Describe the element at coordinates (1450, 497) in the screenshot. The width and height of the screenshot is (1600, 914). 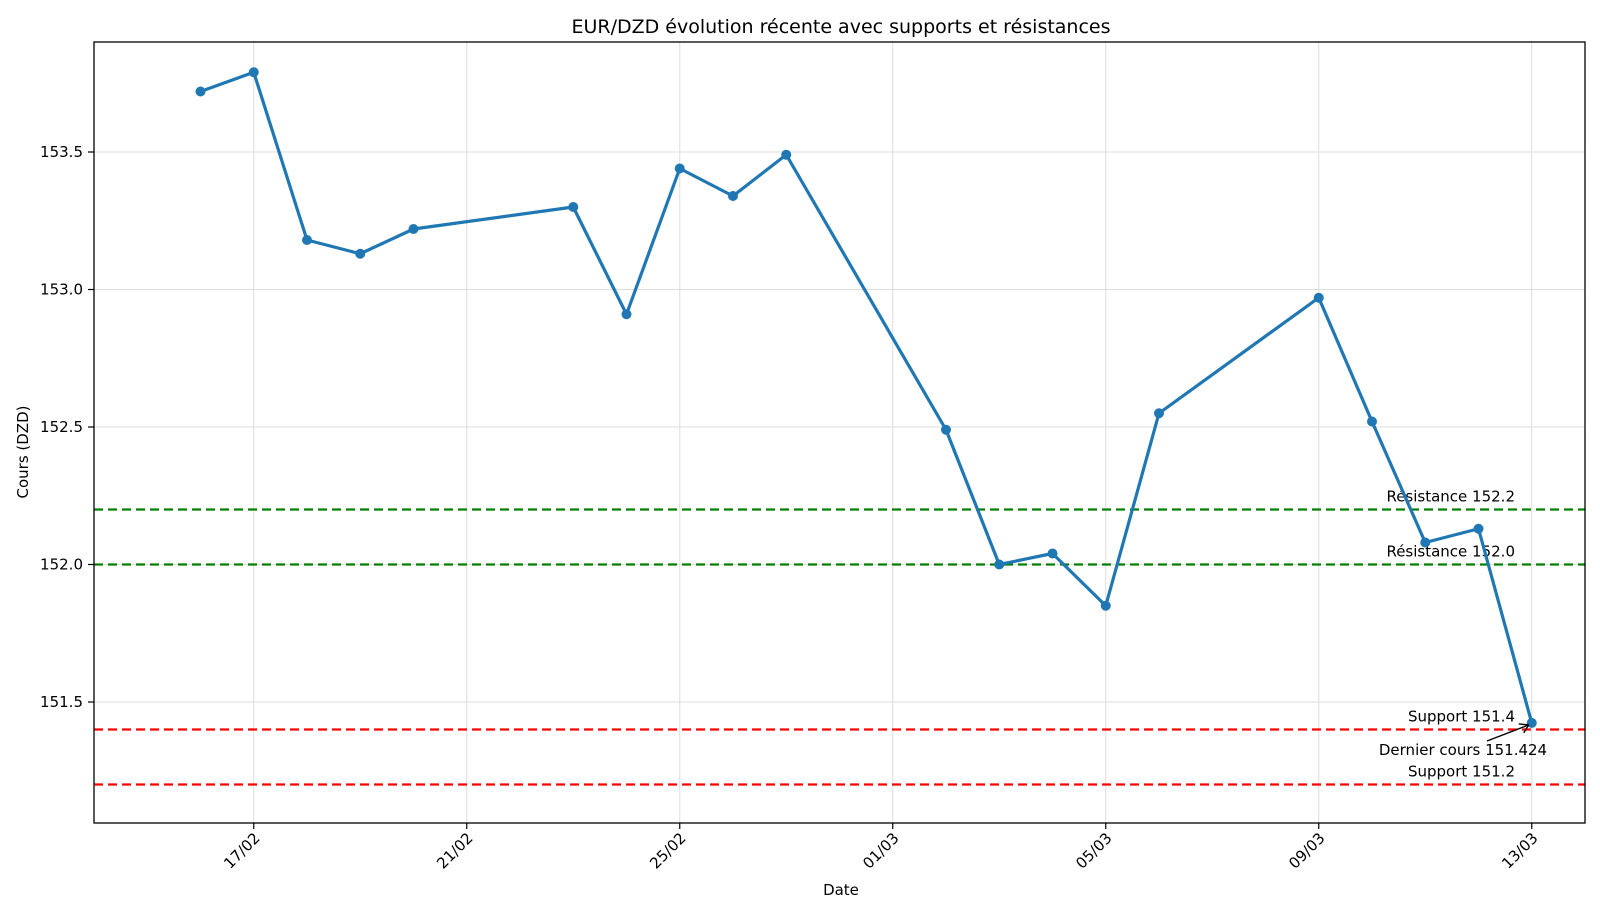
I see `resistance-level-label: Résistance 152.2` at that location.